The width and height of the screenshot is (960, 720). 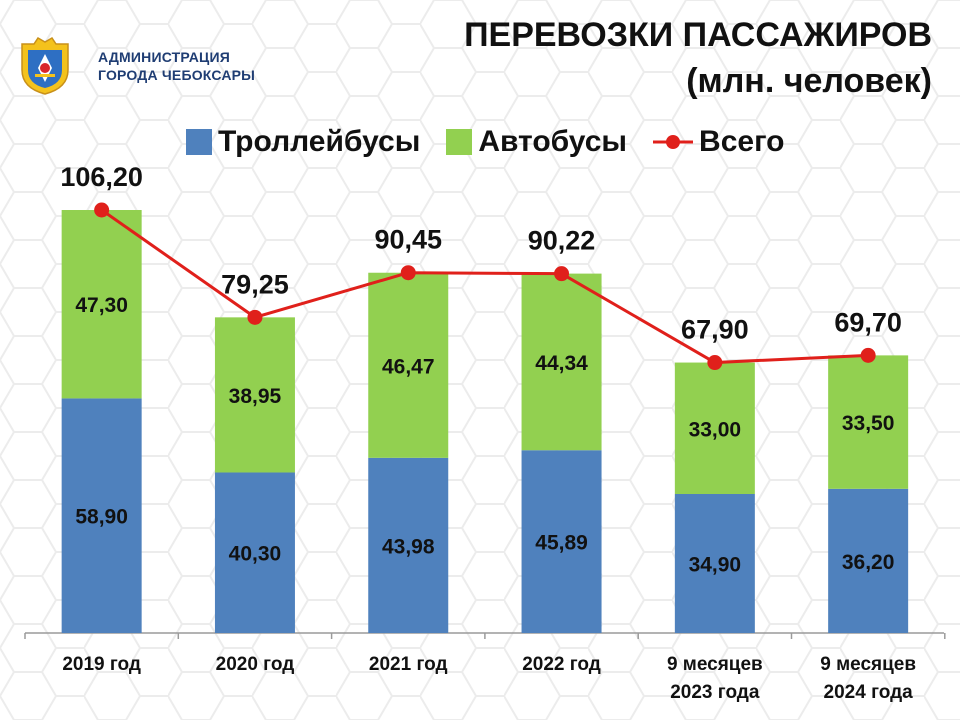 I want to click on data-label-trolleybus: 36,20, so click(x=868, y=562).